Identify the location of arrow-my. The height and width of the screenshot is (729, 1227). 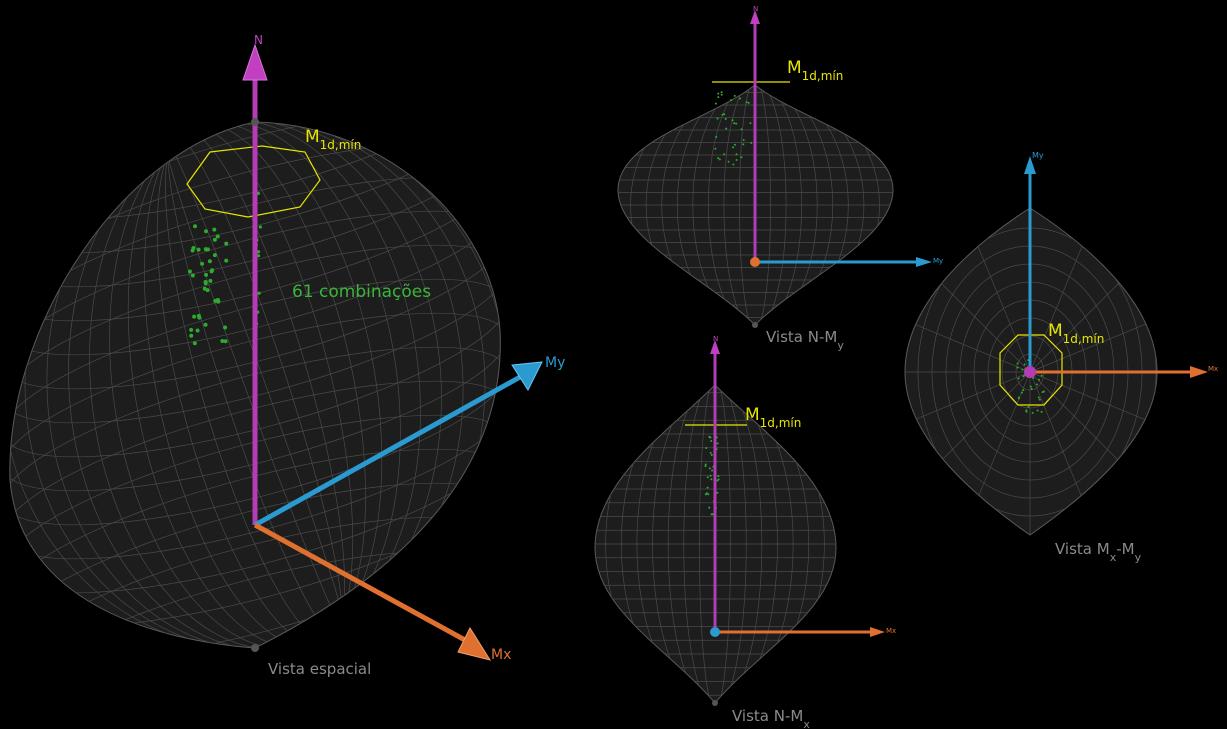
(527, 376).